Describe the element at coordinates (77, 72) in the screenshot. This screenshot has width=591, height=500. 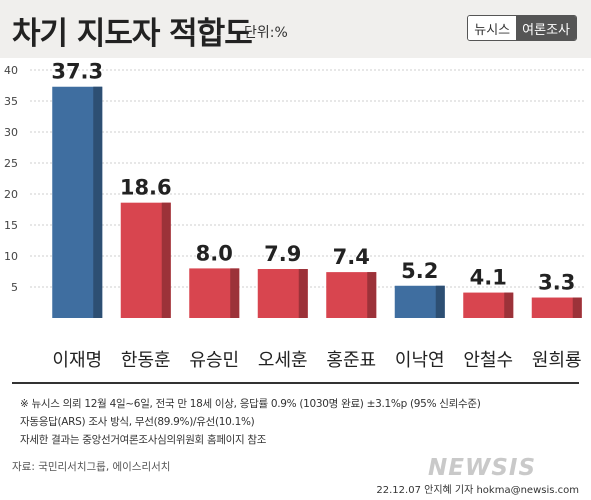
I see `value-label: 37.3` at that location.